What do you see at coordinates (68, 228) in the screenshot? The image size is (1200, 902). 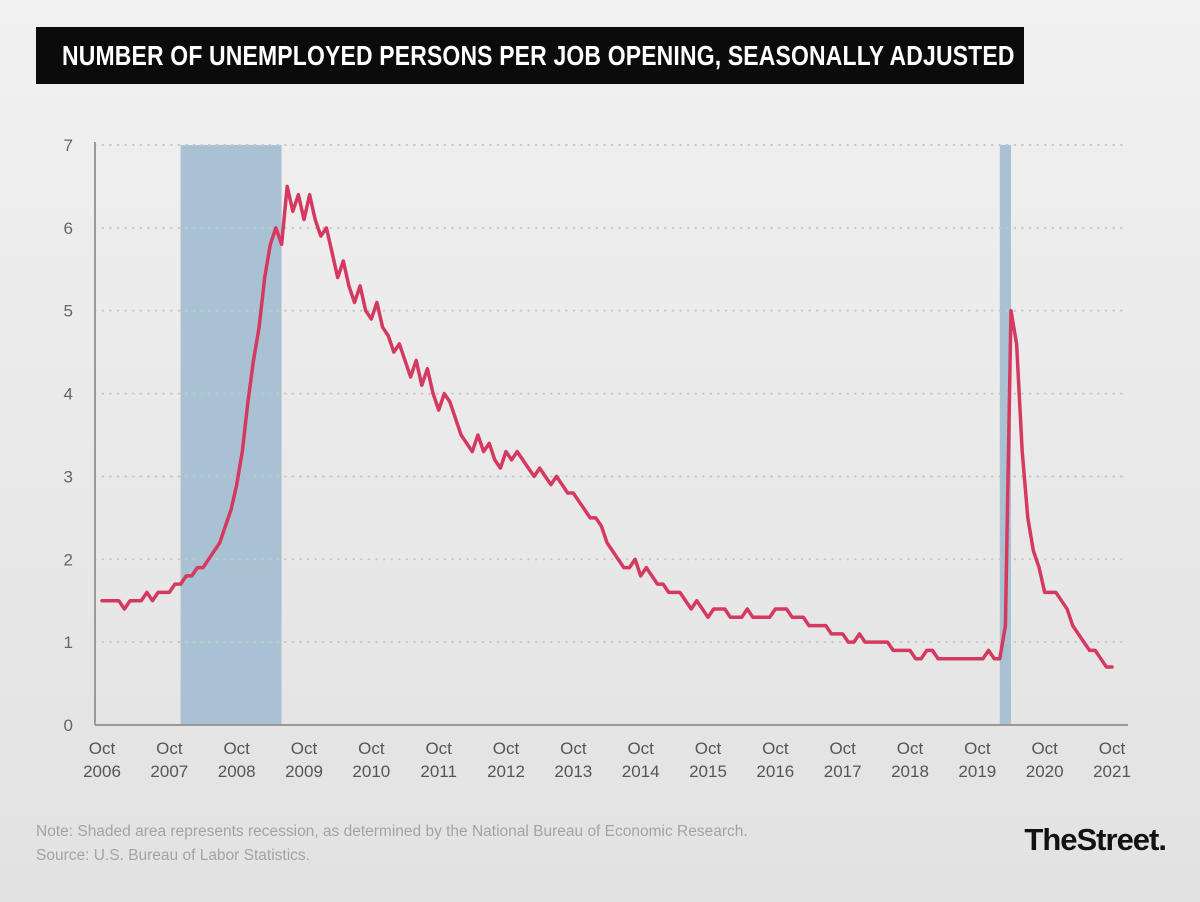 I see `svg-text: 6` at bounding box center [68, 228].